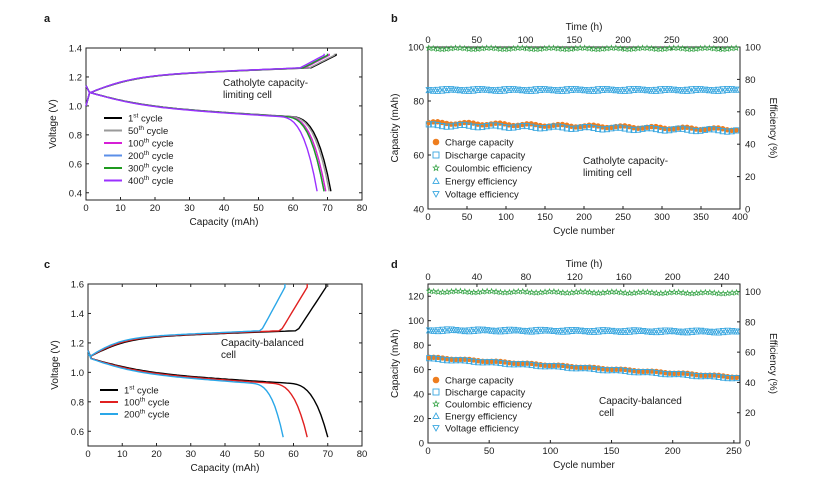 The height and width of the screenshot is (480, 831). I want to click on x-tick-label: 350, so click(701, 217).